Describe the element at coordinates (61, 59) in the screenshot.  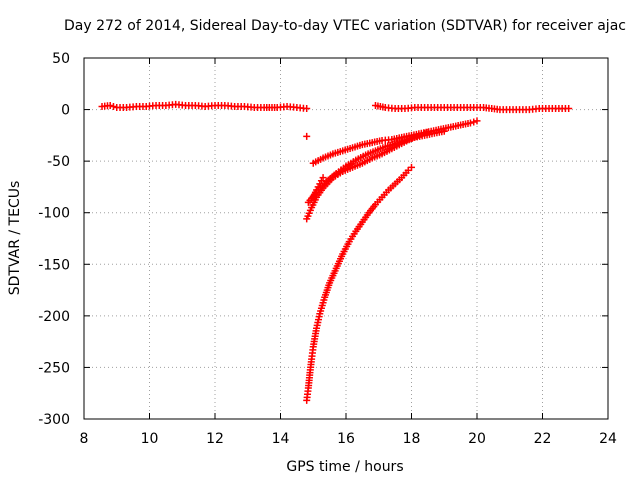
I see `y-tick-label: 50` at that location.